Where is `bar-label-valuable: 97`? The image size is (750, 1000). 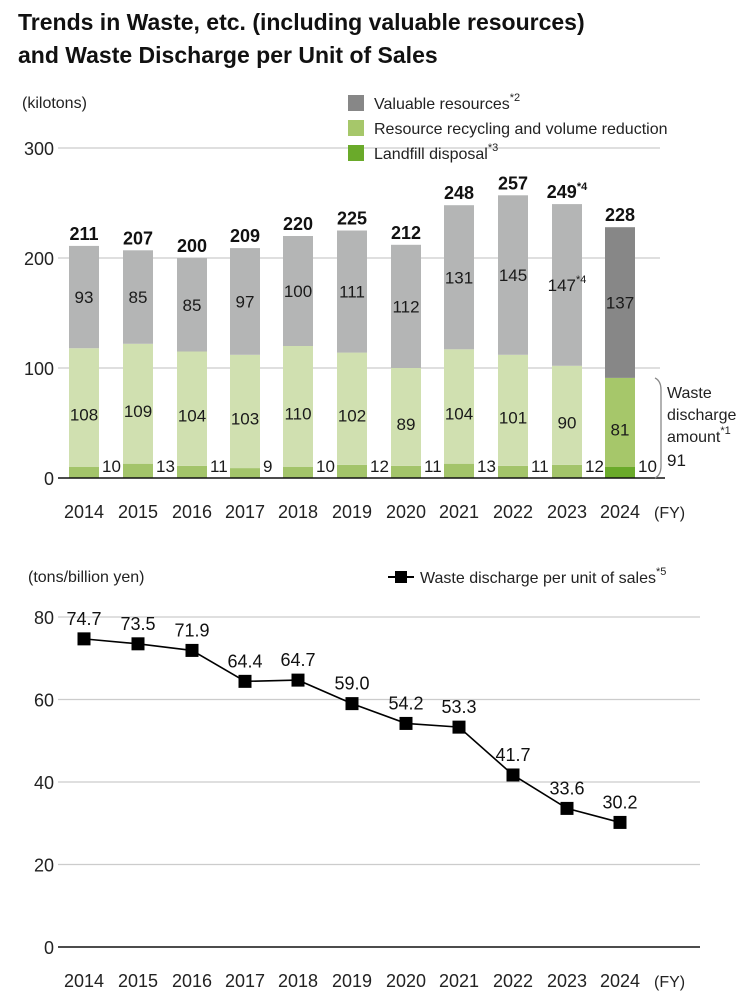
bar-label-valuable: 97 is located at coordinates (245, 301).